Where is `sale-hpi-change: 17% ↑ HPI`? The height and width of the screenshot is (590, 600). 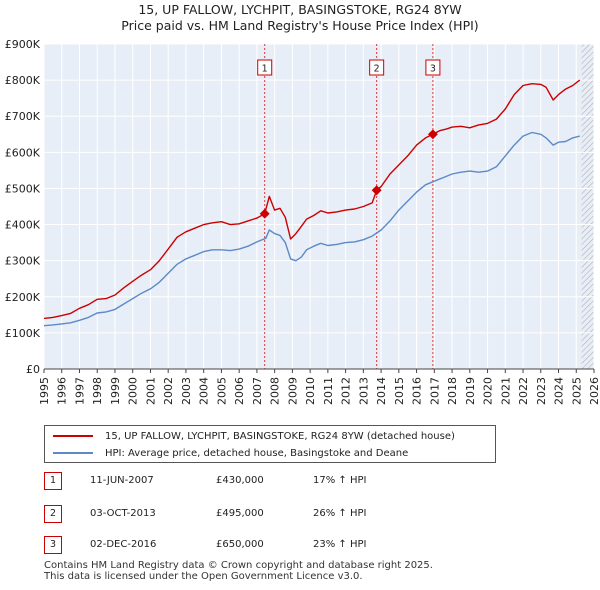
sale-hpi-change: 17% ↑ HPI is located at coordinates (340, 480).